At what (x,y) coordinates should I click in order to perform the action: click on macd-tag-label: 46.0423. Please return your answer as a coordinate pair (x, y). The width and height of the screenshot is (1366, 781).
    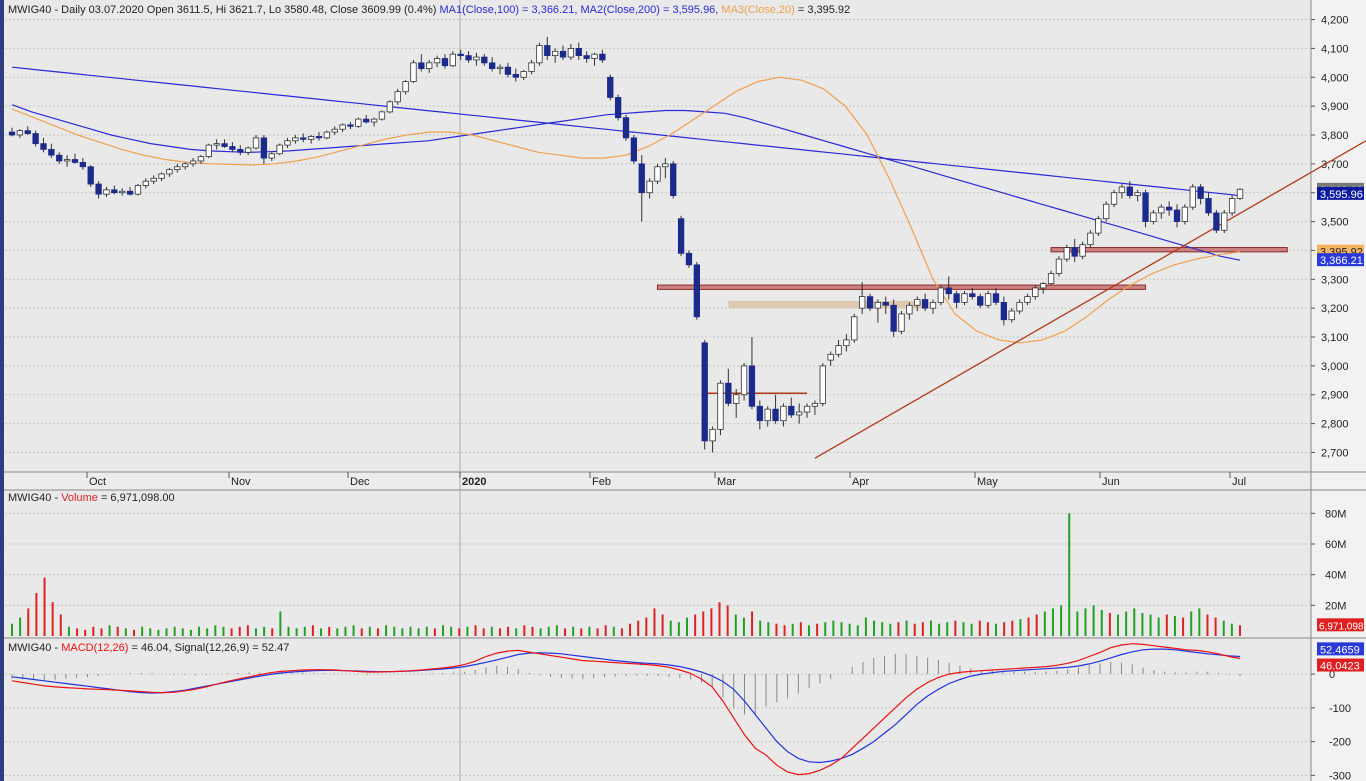
    Looking at the image, I should click on (1340, 667).